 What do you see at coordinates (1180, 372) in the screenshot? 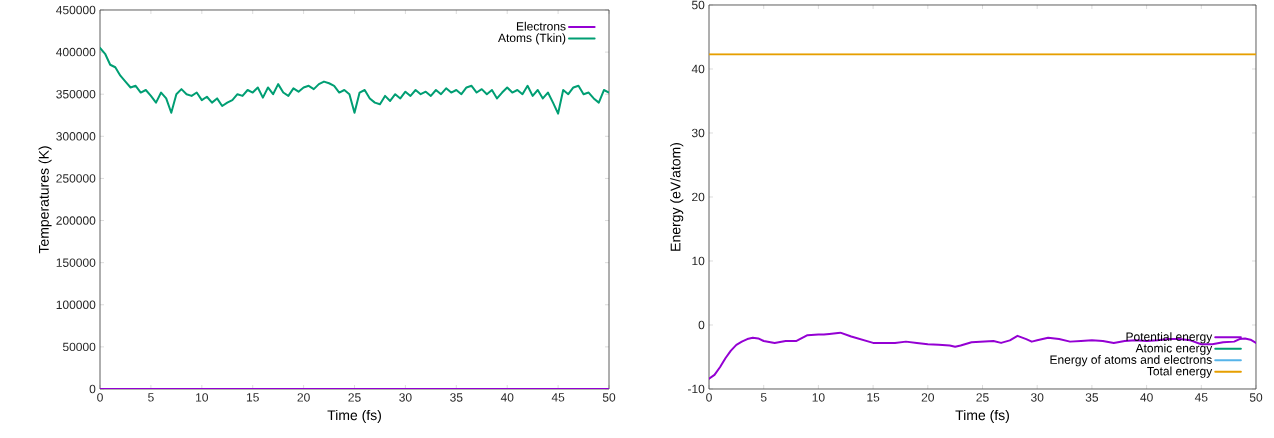
I see `legend-label: Total energy` at bounding box center [1180, 372].